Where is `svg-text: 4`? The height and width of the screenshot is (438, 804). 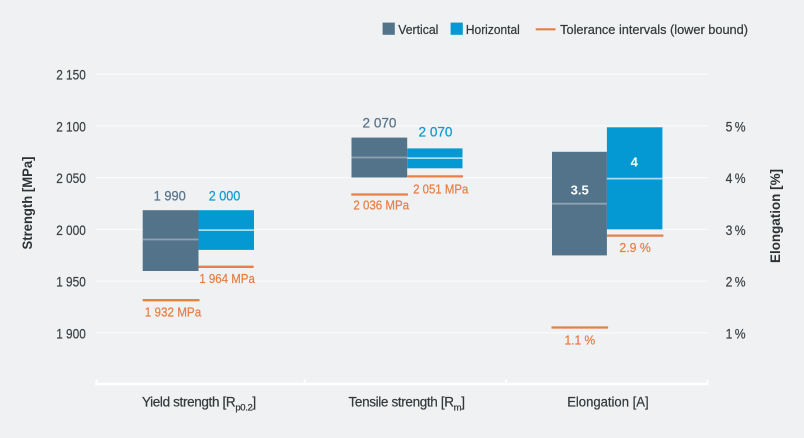 svg-text: 4 is located at coordinates (635, 161).